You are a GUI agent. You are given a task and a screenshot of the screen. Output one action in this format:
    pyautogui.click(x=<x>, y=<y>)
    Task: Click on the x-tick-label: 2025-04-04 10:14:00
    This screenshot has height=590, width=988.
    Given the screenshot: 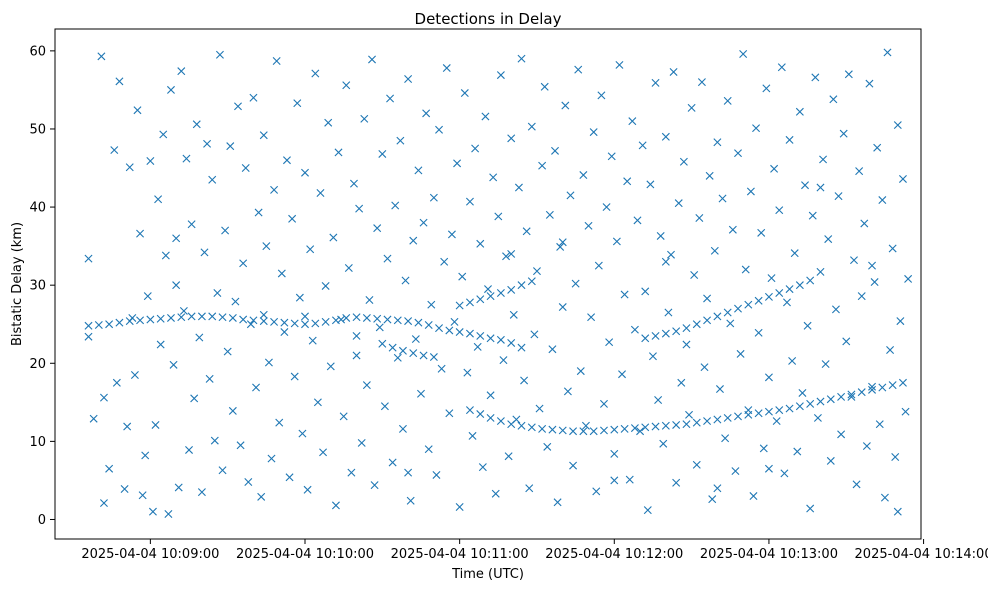 What is the action you would take?
    pyautogui.click(x=921, y=554)
    